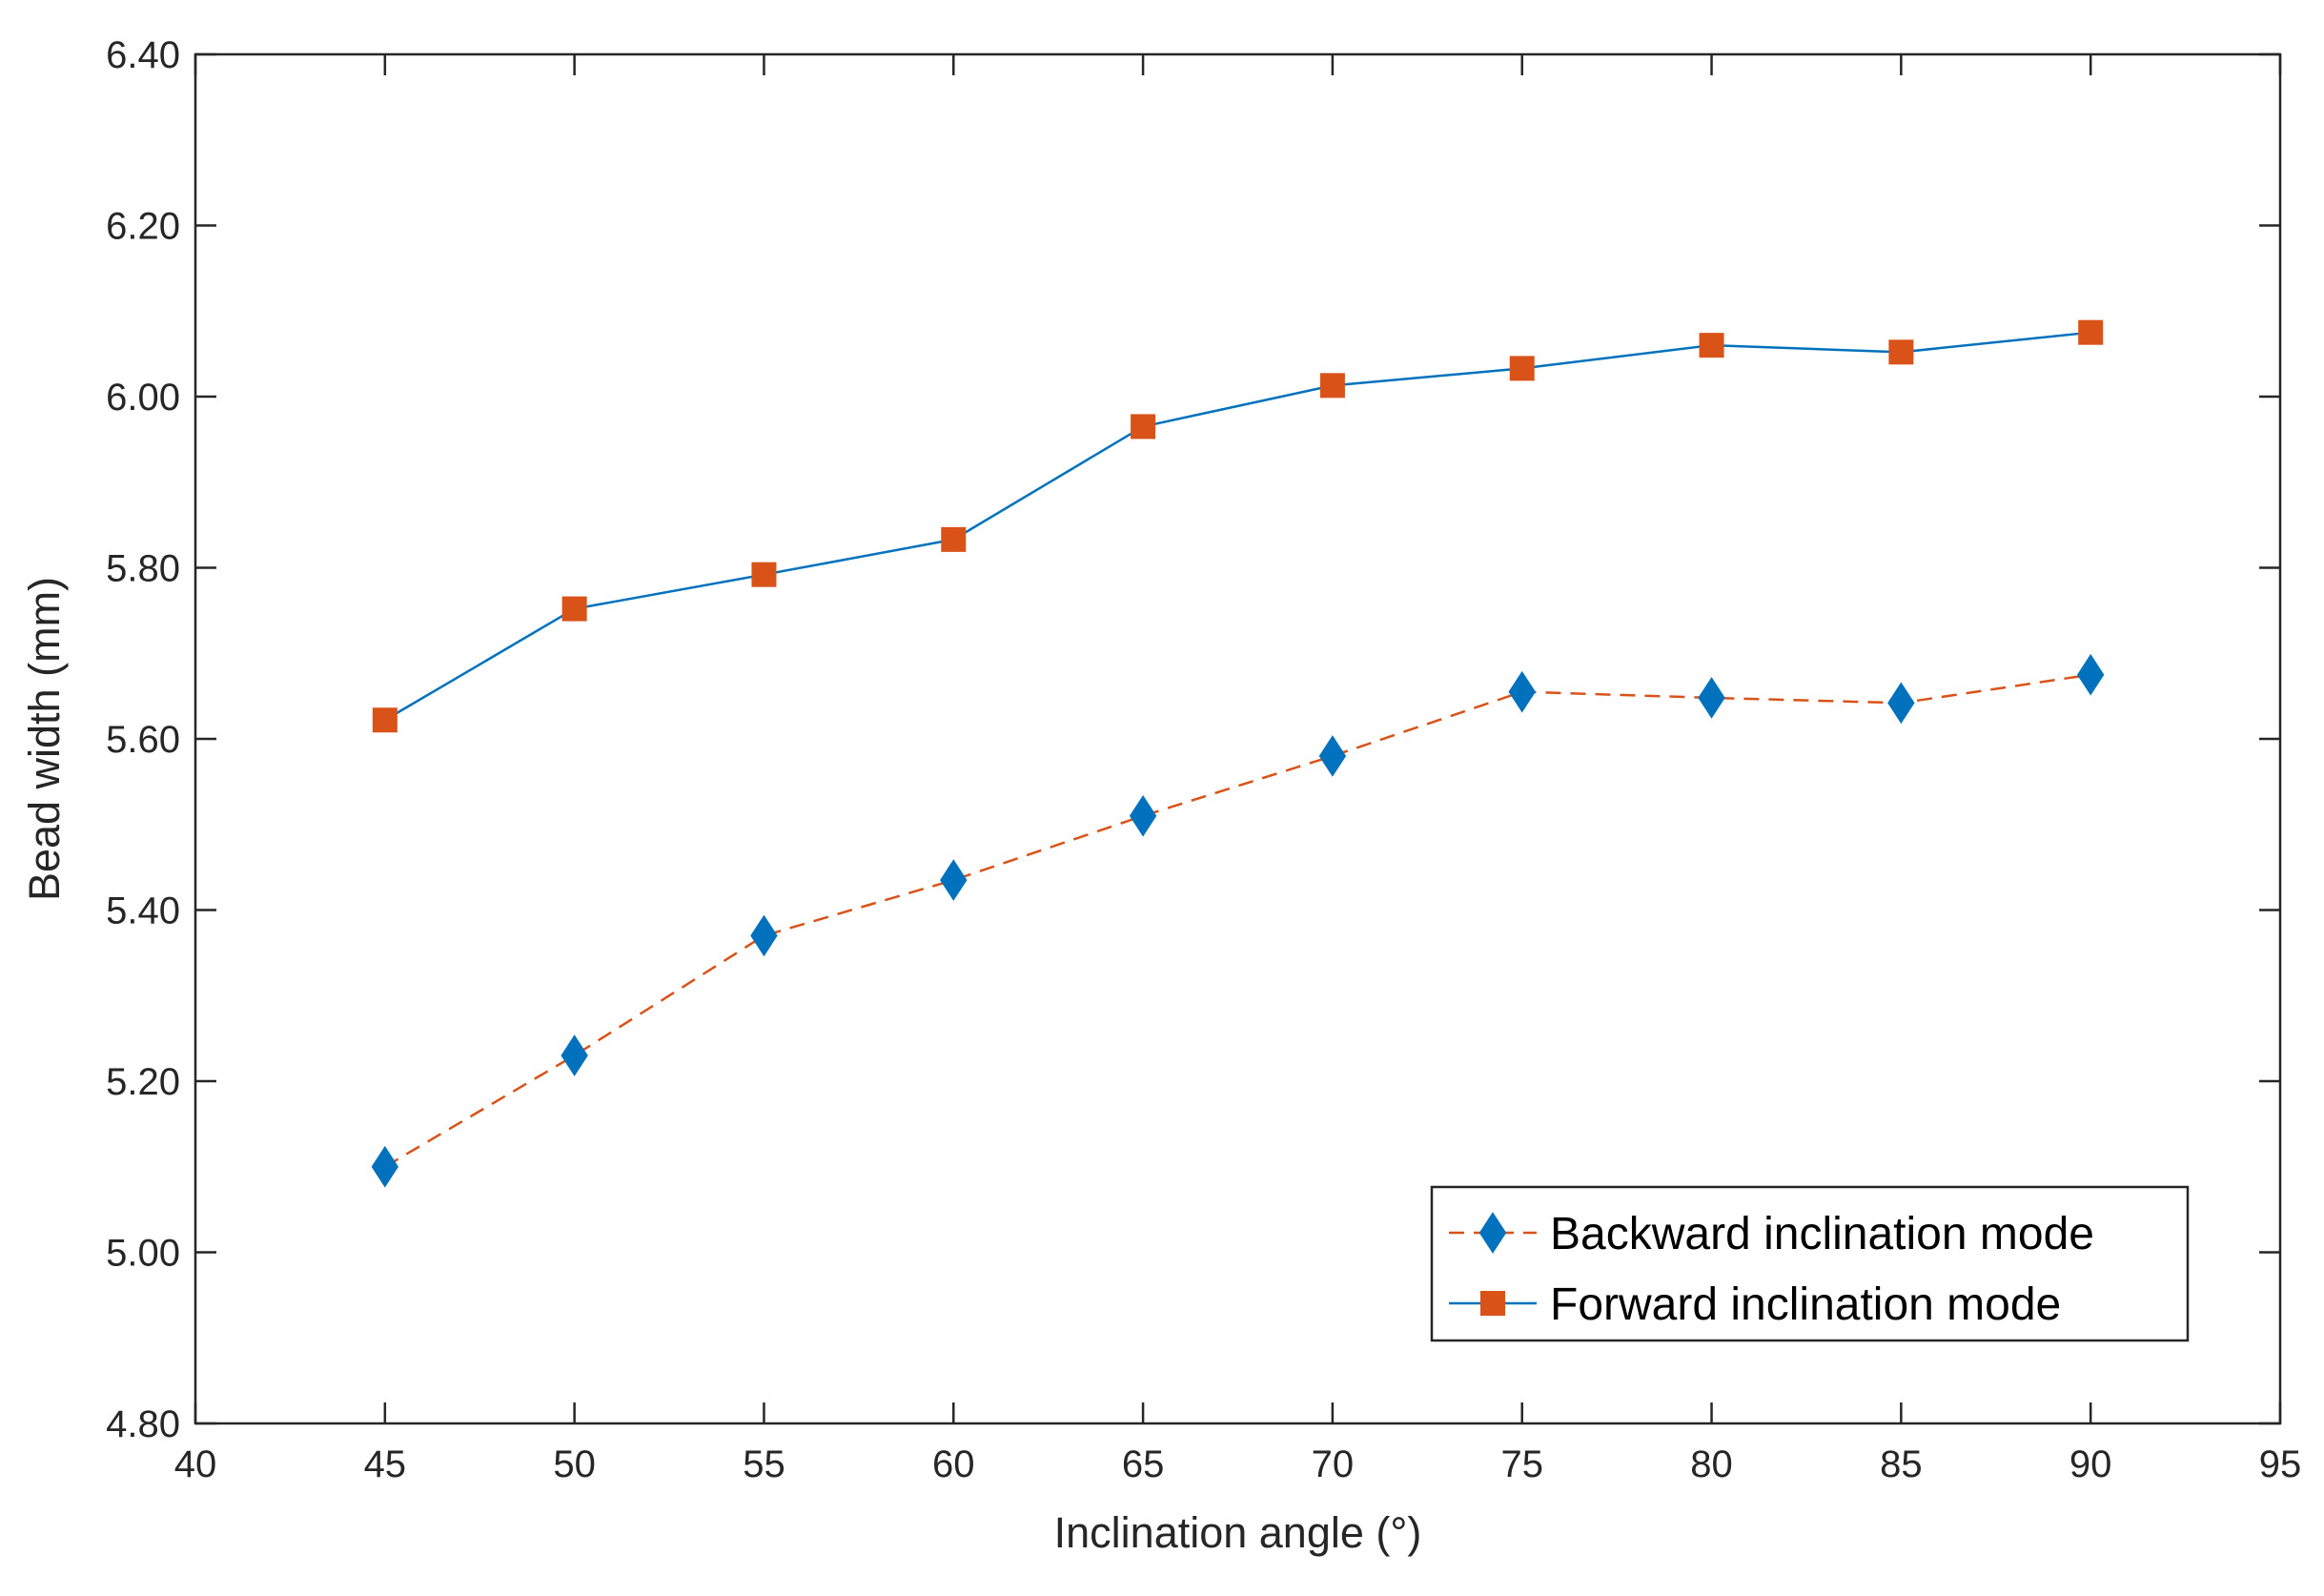 The width and height of the screenshot is (2324, 1596). Describe the element at coordinates (143, 569) in the screenshot. I see `y-tick-label: 5.80` at that location.